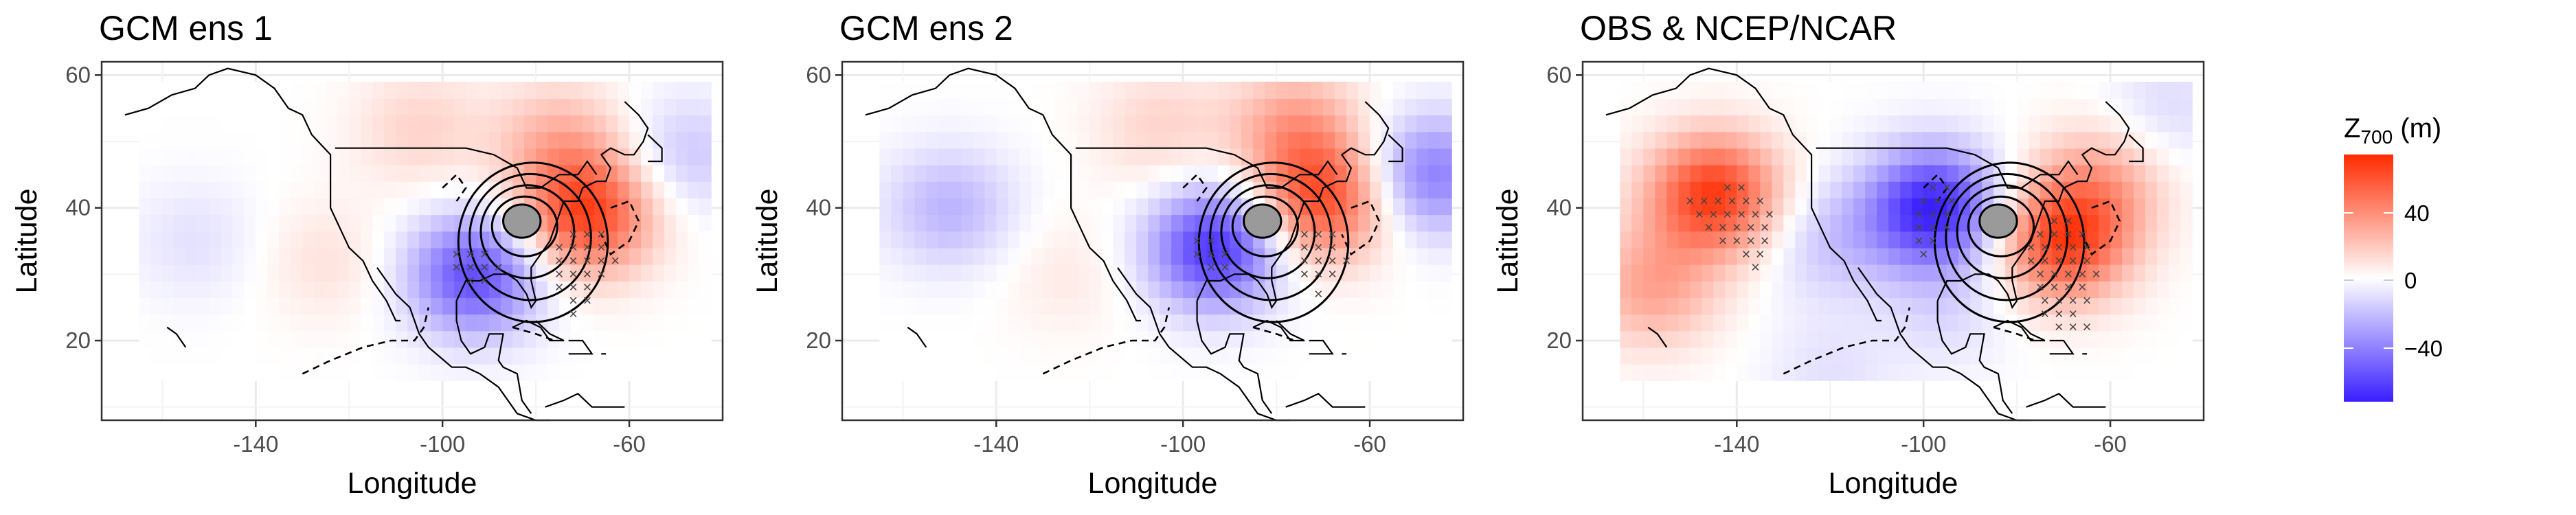  What do you see at coordinates (2423, 348) in the screenshot?
I see `legend-label: −40` at bounding box center [2423, 348].